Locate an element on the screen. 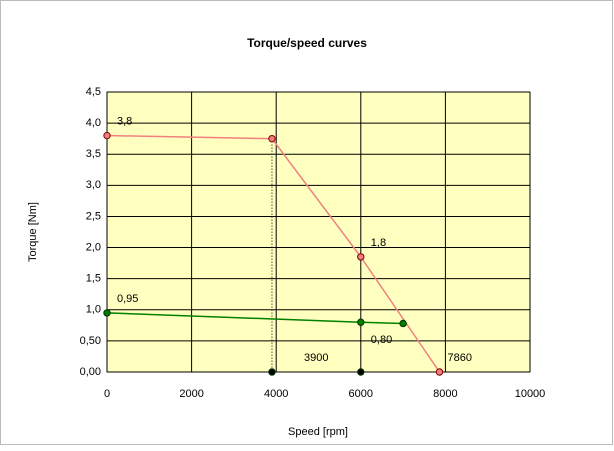  x-tick-label: 2000 is located at coordinates (191, 394).